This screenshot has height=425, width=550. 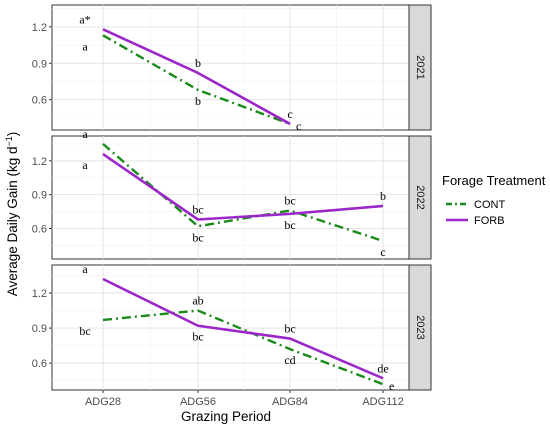 What do you see at coordinates (84, 19) in the screenshot?
I see `significance-letter-forb: a*` at bounding box center [84, 19].